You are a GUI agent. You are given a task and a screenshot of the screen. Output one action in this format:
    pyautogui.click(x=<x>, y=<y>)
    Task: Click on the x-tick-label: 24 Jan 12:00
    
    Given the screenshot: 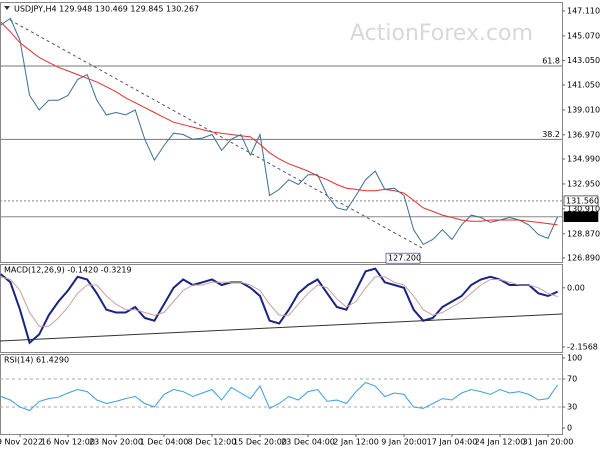 What is the action you would take?
    pyautogui.click(x=500, y=442)
    